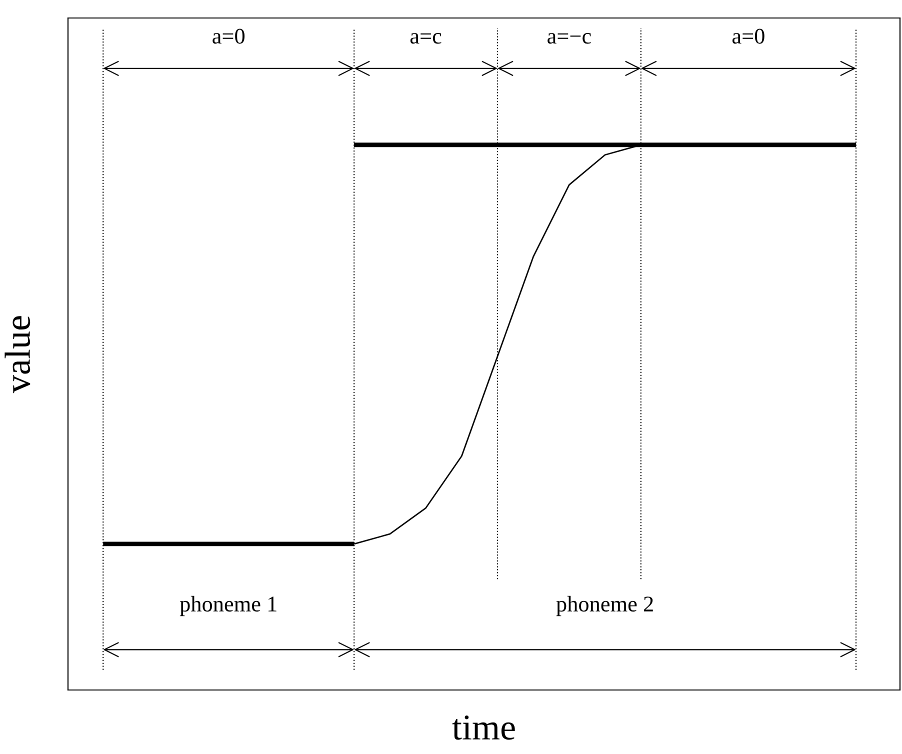 The image size is (902, 754). Describe the element at coordinates (426, 38) in the screenshot. I see `text: a=c` at that location.